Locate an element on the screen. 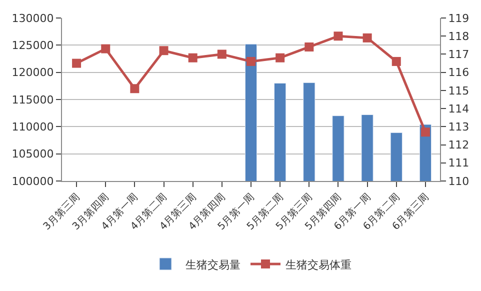 The height and width of the screenshot is (291, 481). y-tick-label: 115000 is located at coordinates (33, 99).